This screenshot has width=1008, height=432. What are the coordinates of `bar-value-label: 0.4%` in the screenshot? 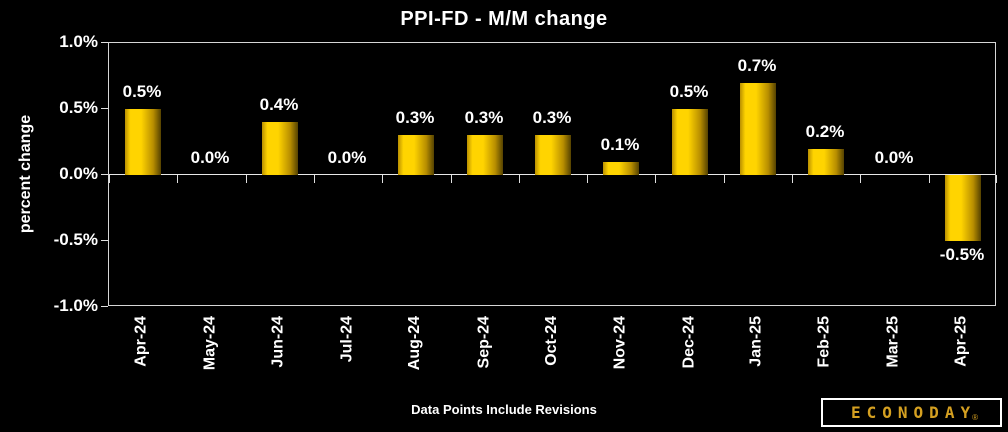 It's located at (279, 104).